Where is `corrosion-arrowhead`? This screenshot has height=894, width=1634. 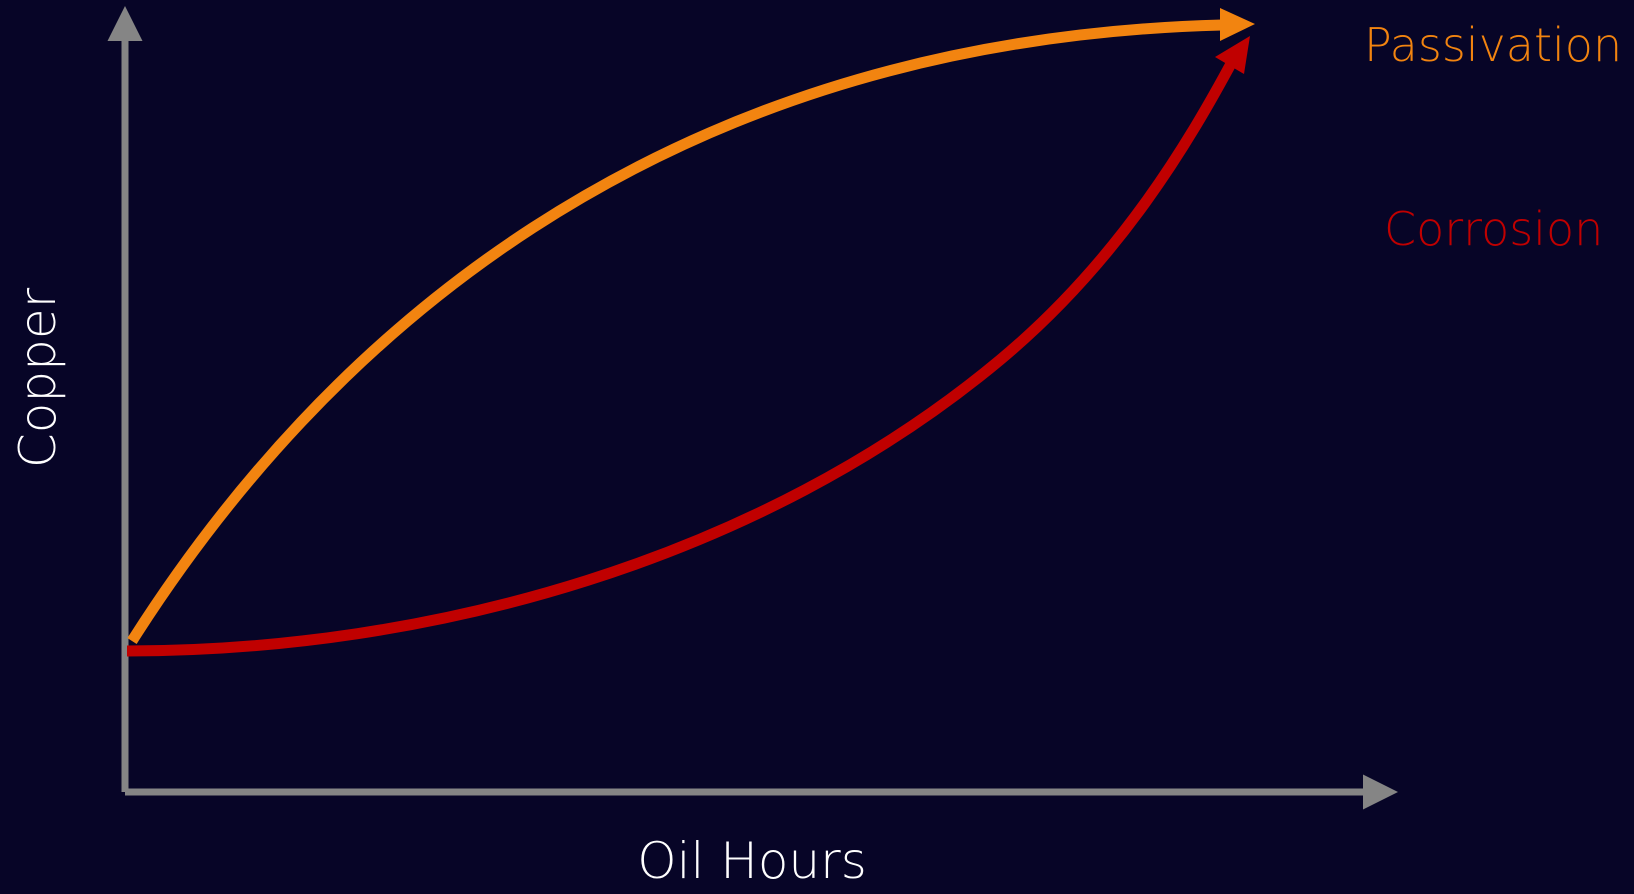 corrosion-arrowhead is located at coordinates (1232, 55).